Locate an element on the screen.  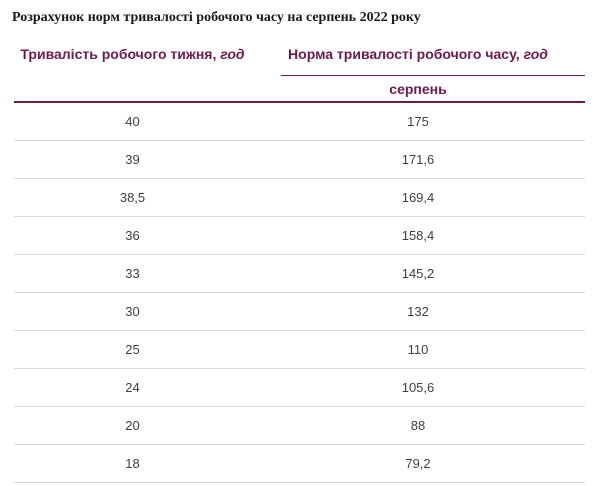
column-header-week-duration-unit: год is located at coordinates (232, 54).